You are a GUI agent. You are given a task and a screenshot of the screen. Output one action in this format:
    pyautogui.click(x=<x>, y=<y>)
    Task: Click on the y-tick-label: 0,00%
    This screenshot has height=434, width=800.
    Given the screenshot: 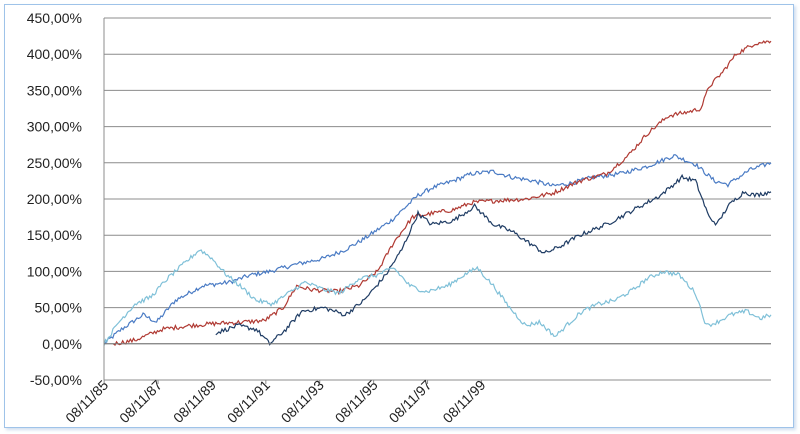 What is the action you would take?
    pyautogui.click(x=62, y=344)
    